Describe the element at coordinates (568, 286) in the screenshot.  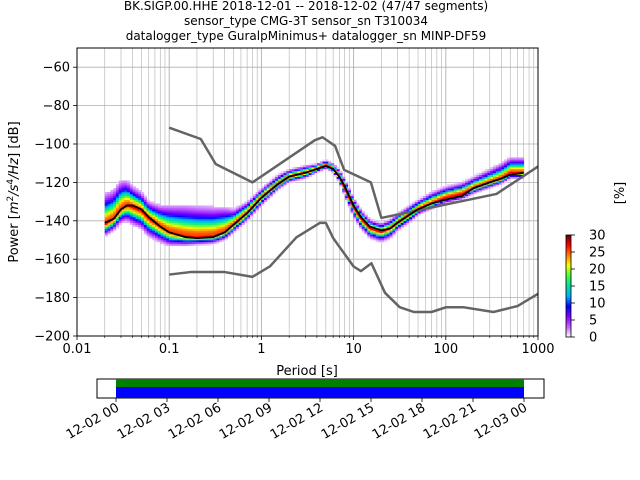
I see `colorbar-scale` at that location.